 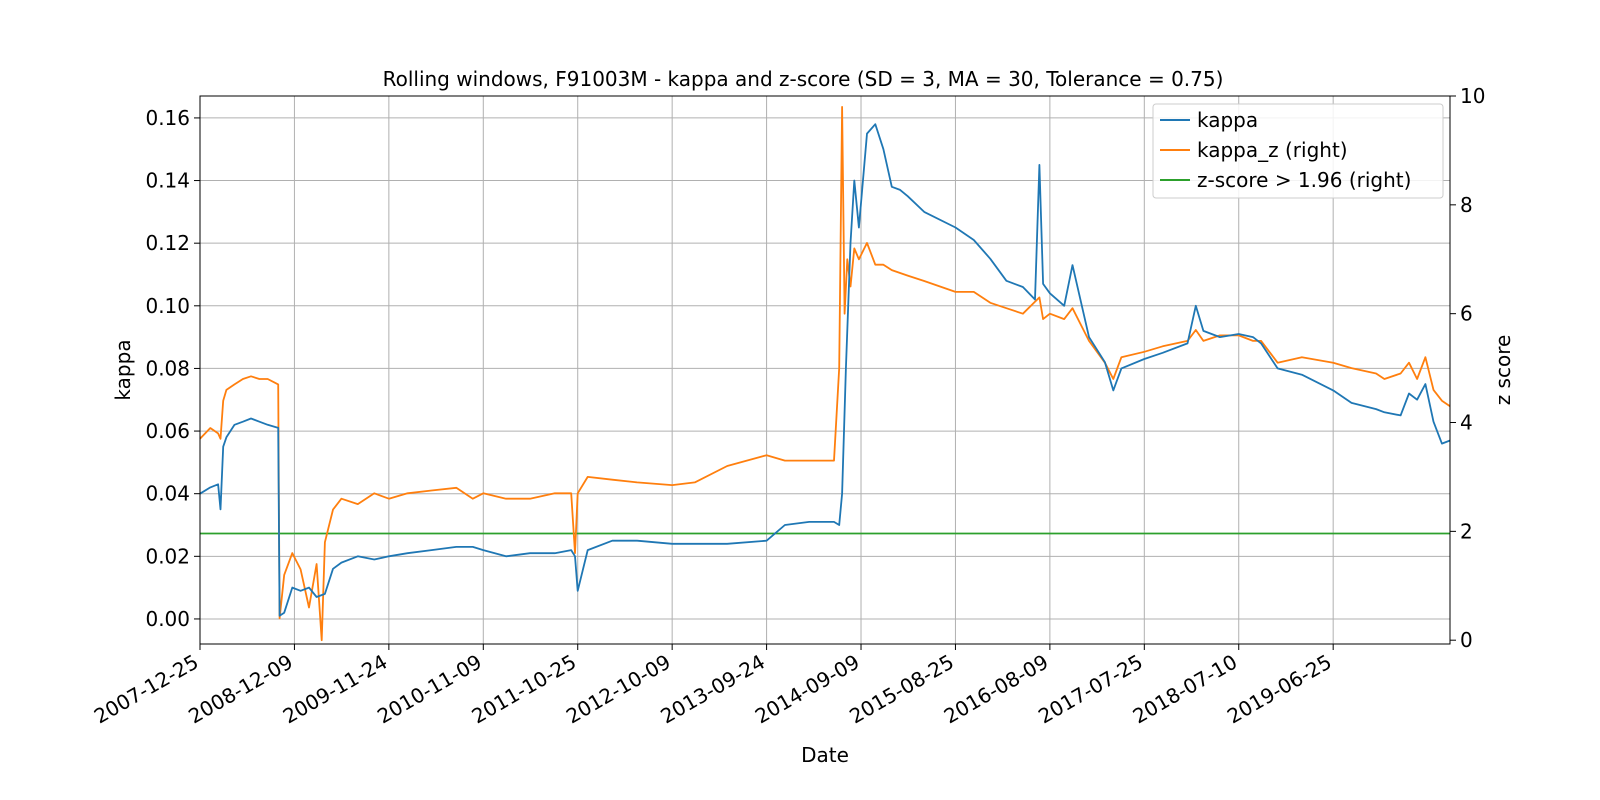 I want to click on y-axis-label-left: kappa, so click(x=123, y=369).